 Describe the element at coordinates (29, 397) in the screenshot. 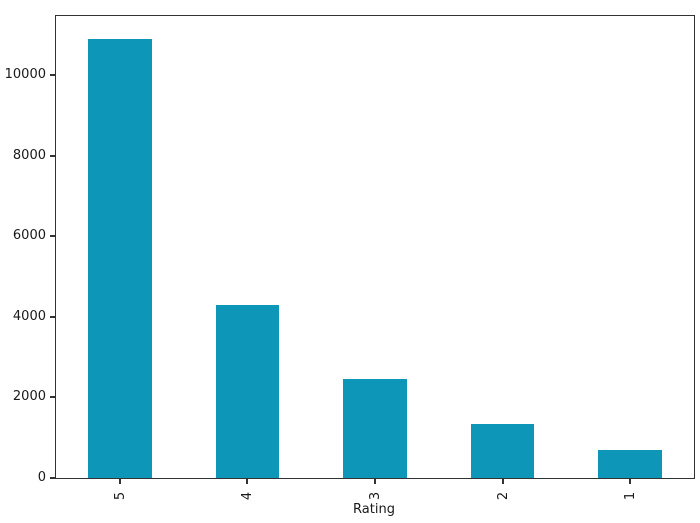

I see `y-tick-label: 2000` at that location.